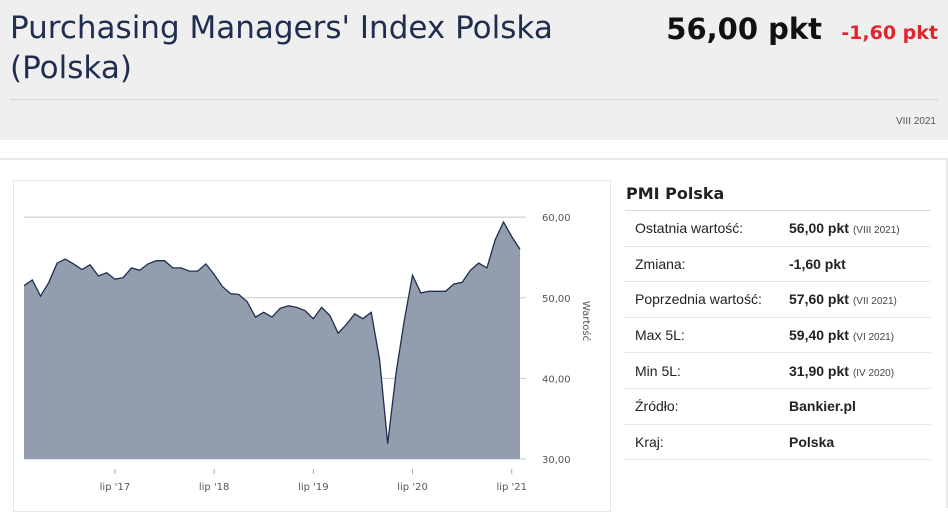 The width and height of the screenshot is (948, 512). I want to click on stats-value: Polska, so click(811, 442).